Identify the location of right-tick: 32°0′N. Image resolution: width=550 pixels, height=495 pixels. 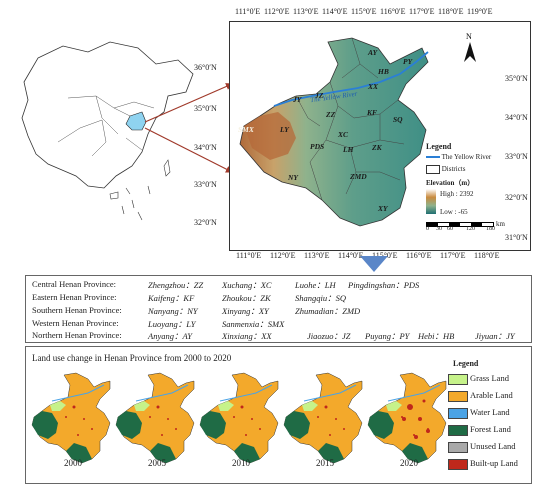
(516, 197).